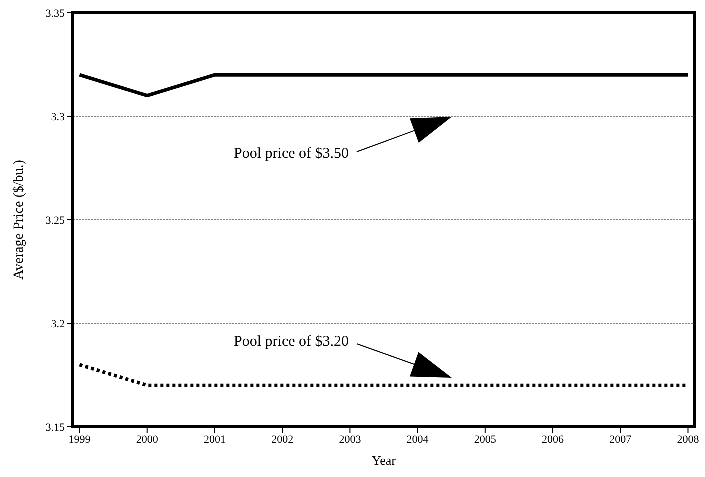 The image size is (705, 477). What do you see at coordinates (418, 440) in the screenshot?
I see `x-tick-label: 2004` at bounding box center [418, 440].